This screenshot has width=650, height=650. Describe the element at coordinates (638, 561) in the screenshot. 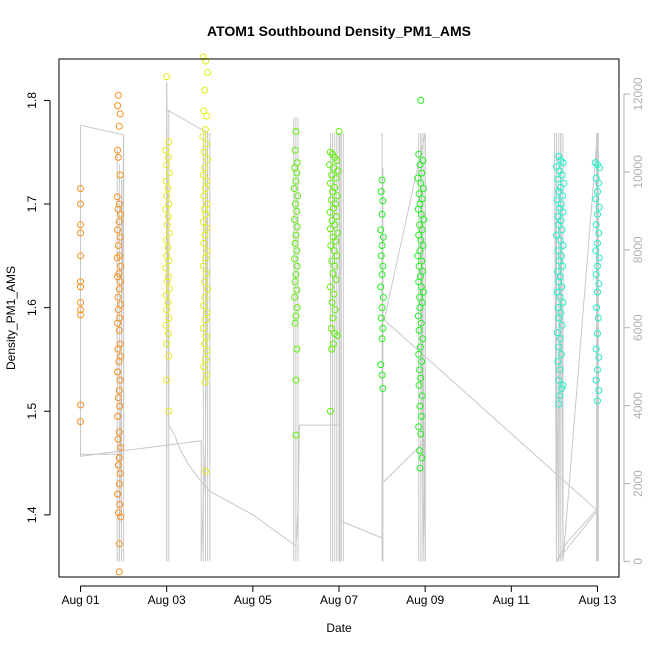

I see `secondary-y-tick-label: 0` at that location.